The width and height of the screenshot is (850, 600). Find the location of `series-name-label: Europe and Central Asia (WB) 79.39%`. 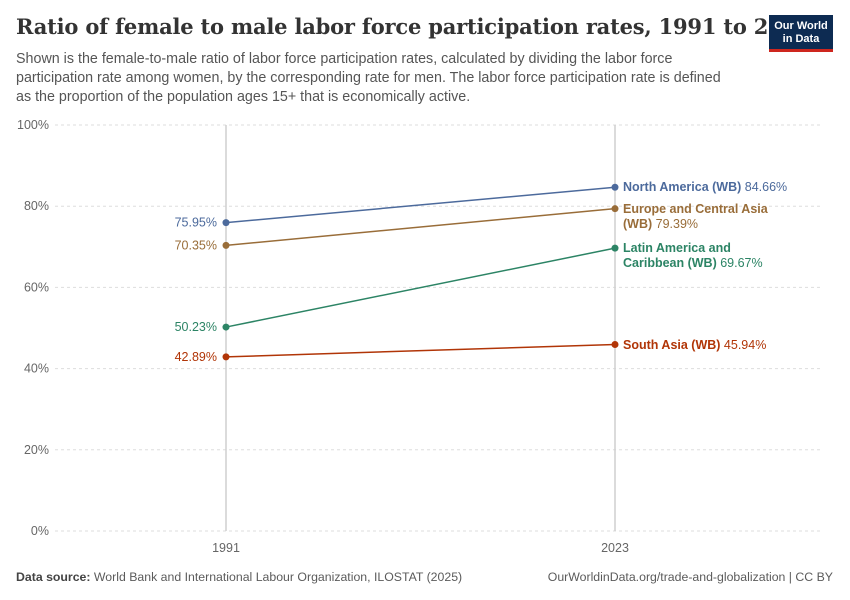

series-name-label: Europe and Central Asia (WB) 79.39% is located at coordinates (696, 216).